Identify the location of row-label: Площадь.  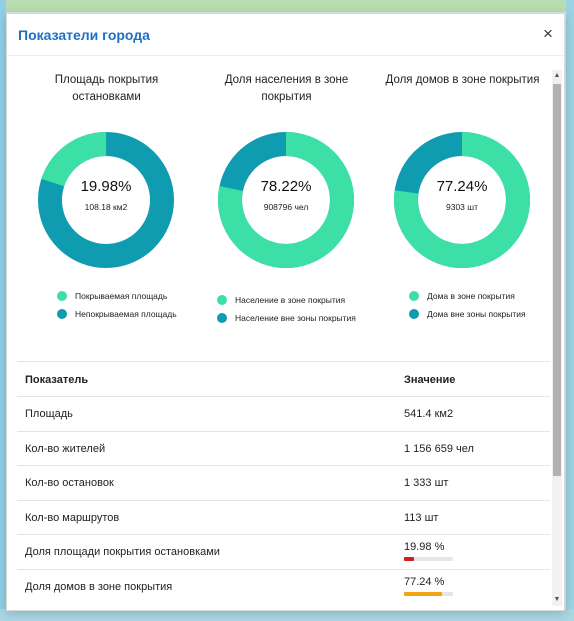
(49, 414).